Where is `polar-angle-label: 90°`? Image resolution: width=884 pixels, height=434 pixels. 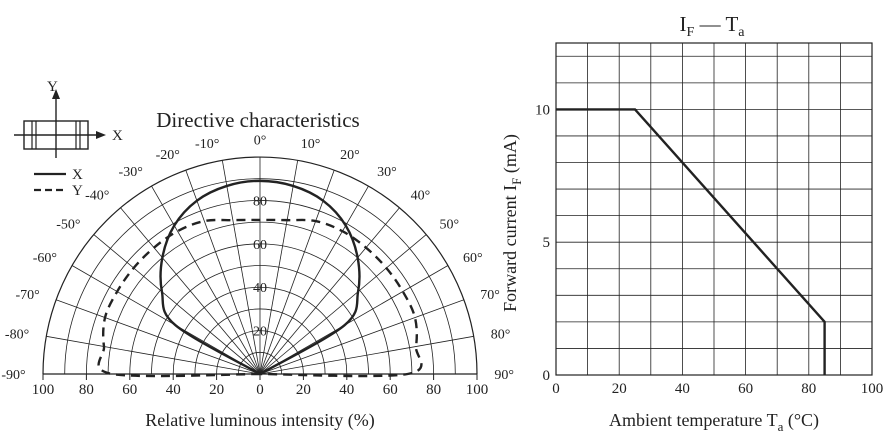
polar-angle-label: 90° is located at coordinates (504, 375).